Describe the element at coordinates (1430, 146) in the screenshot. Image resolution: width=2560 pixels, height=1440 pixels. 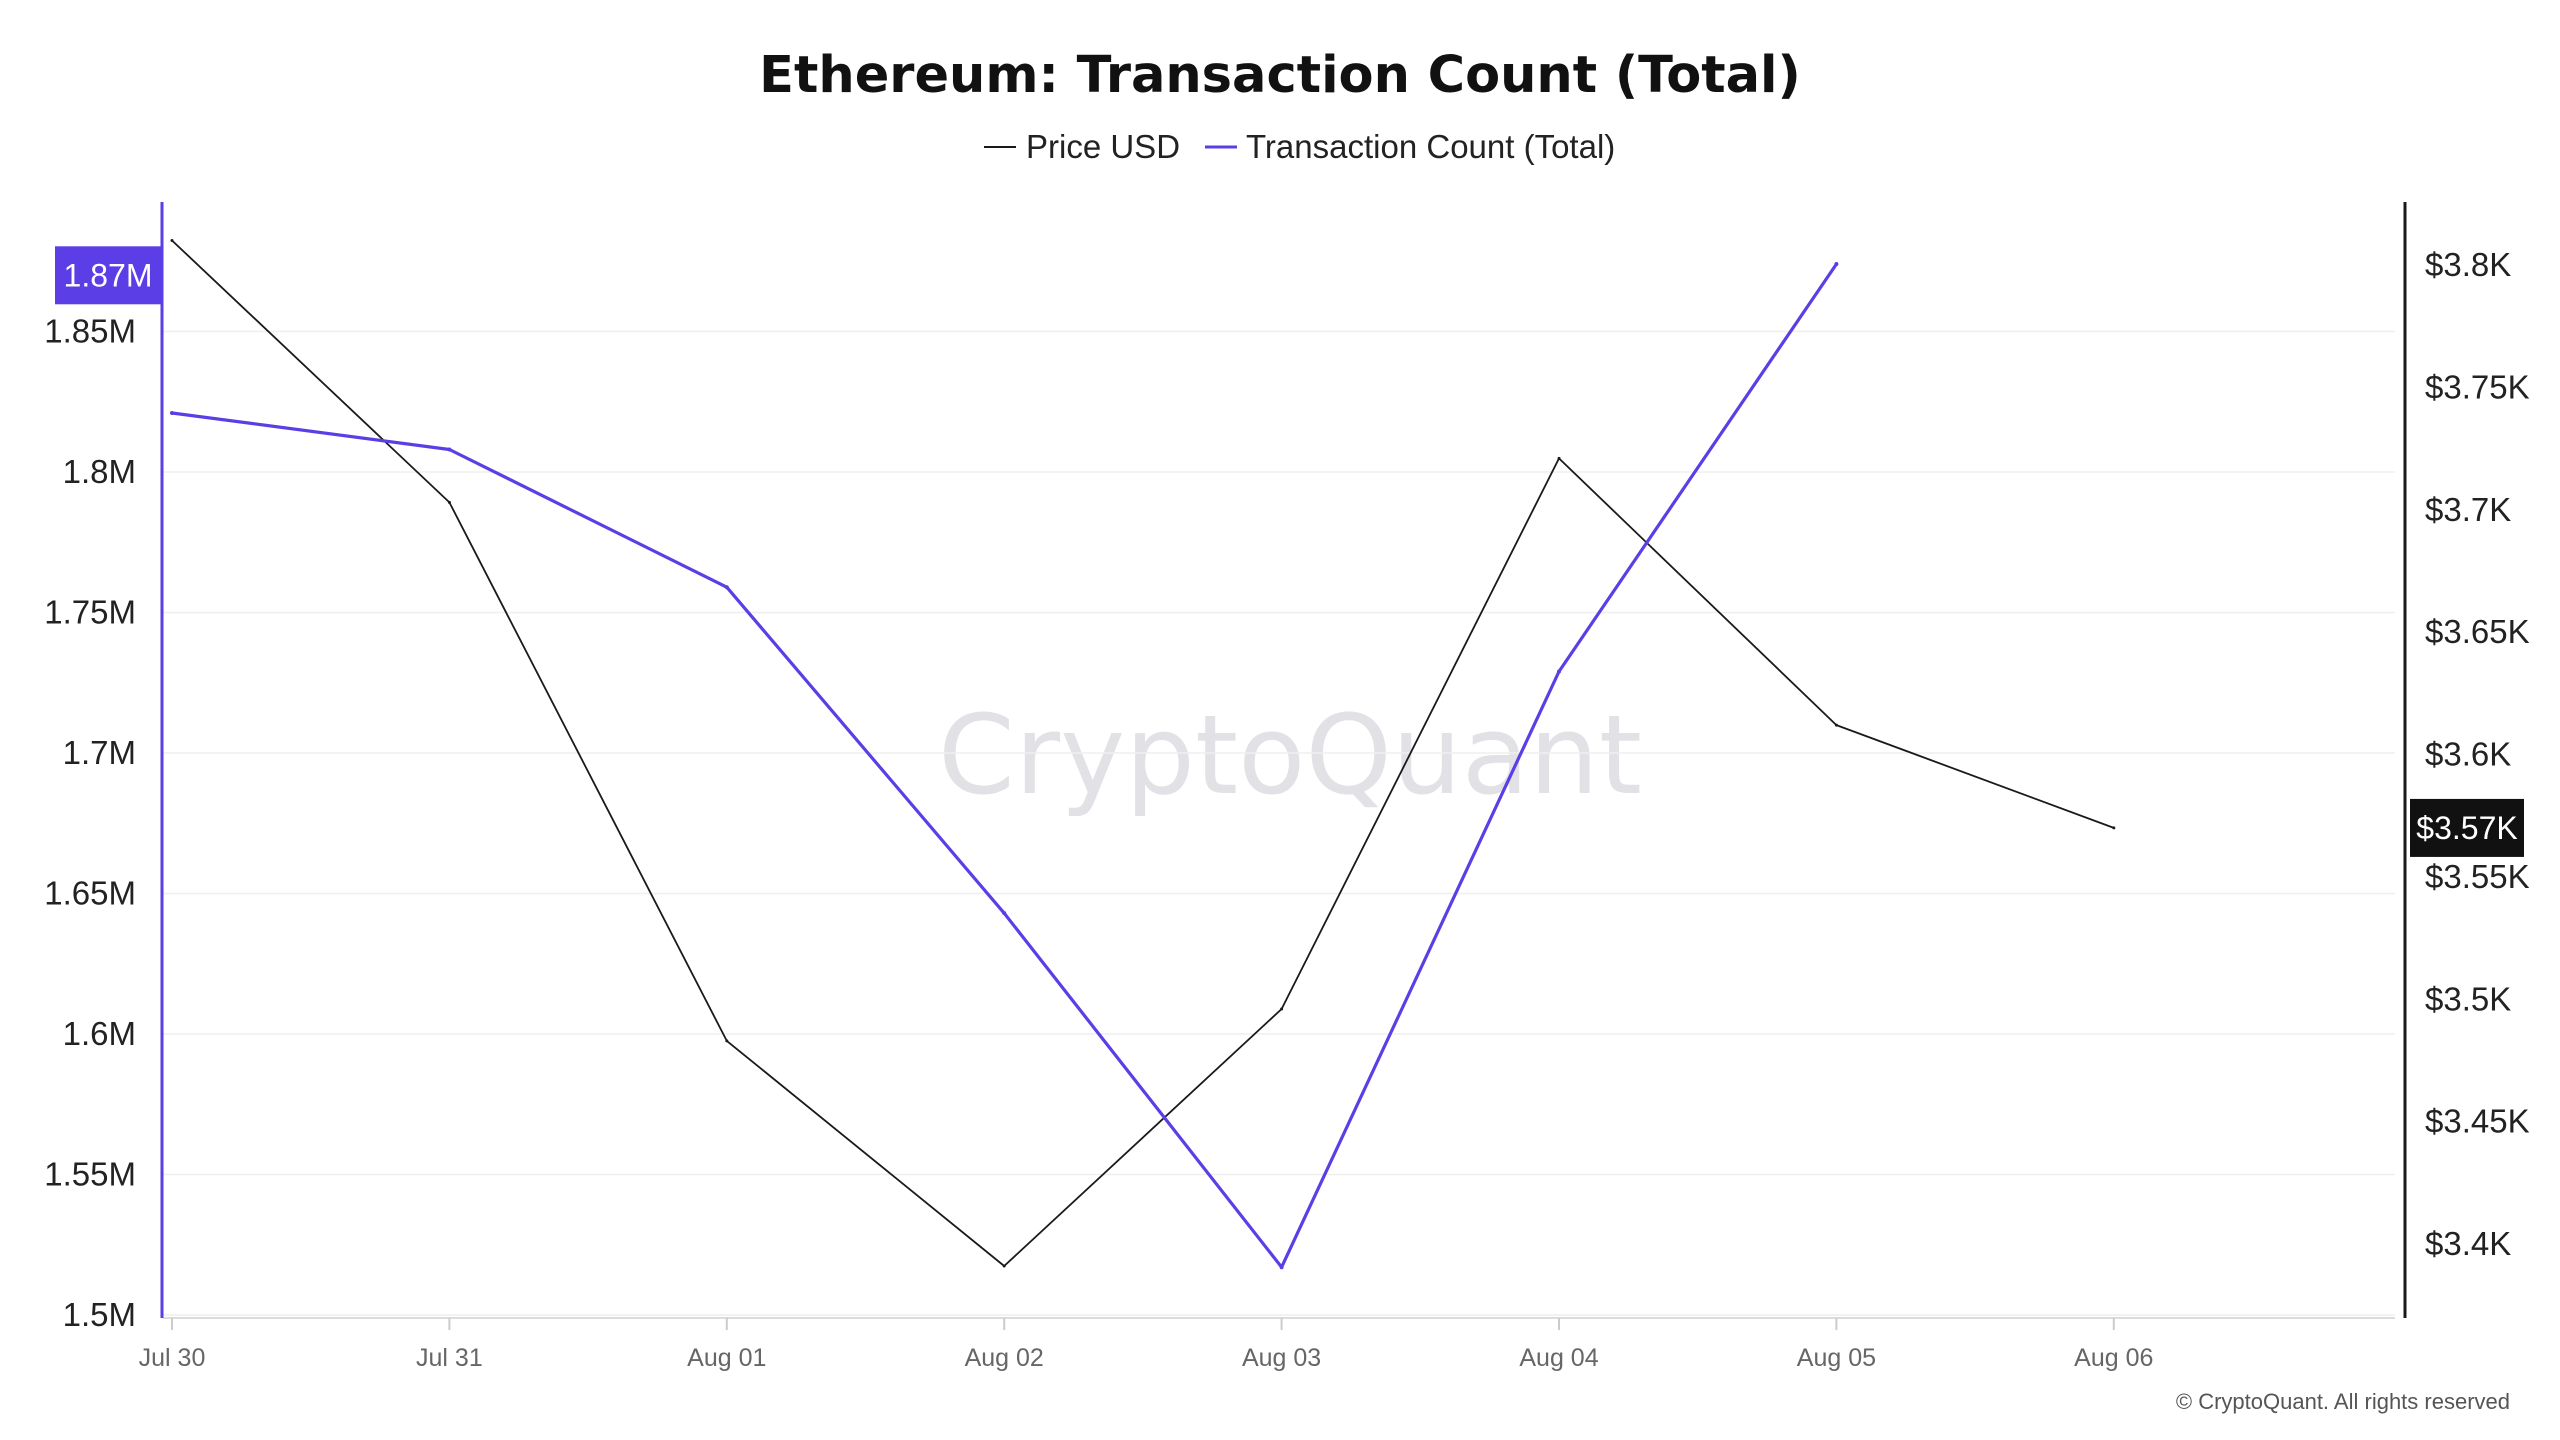
I see `legend-label-transaction-count: Transaction Count (Total)` at that location.